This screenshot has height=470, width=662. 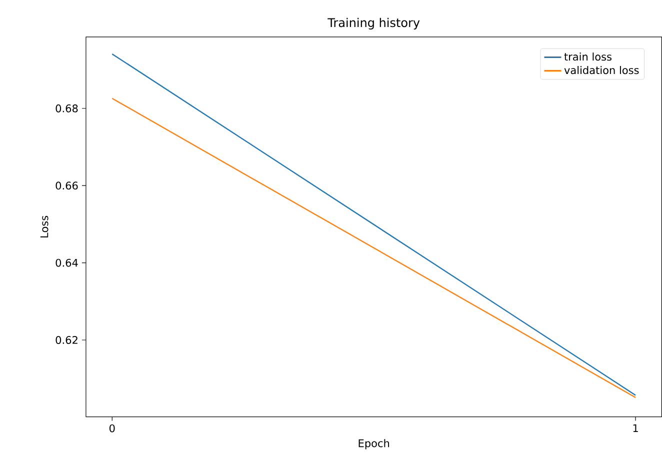 I want to click on y-tick-label: 0.66, so click(x=67, y=186).